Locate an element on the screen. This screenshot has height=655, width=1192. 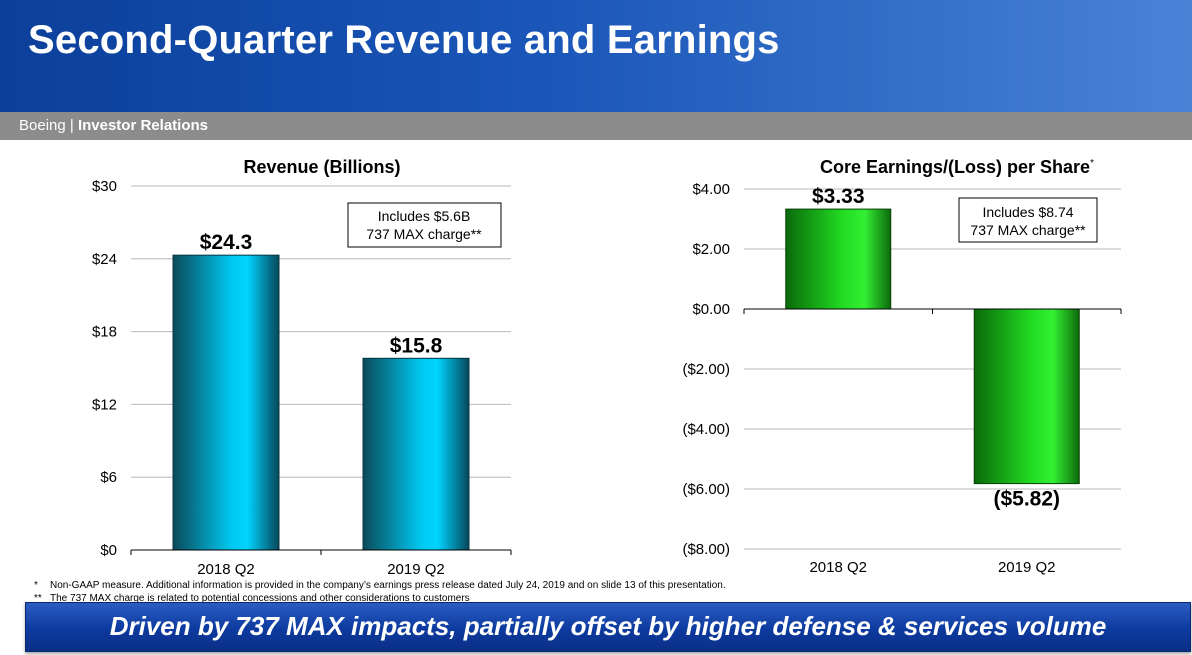
c2-data-label: $3.33 is located at coordinates (838, 196).